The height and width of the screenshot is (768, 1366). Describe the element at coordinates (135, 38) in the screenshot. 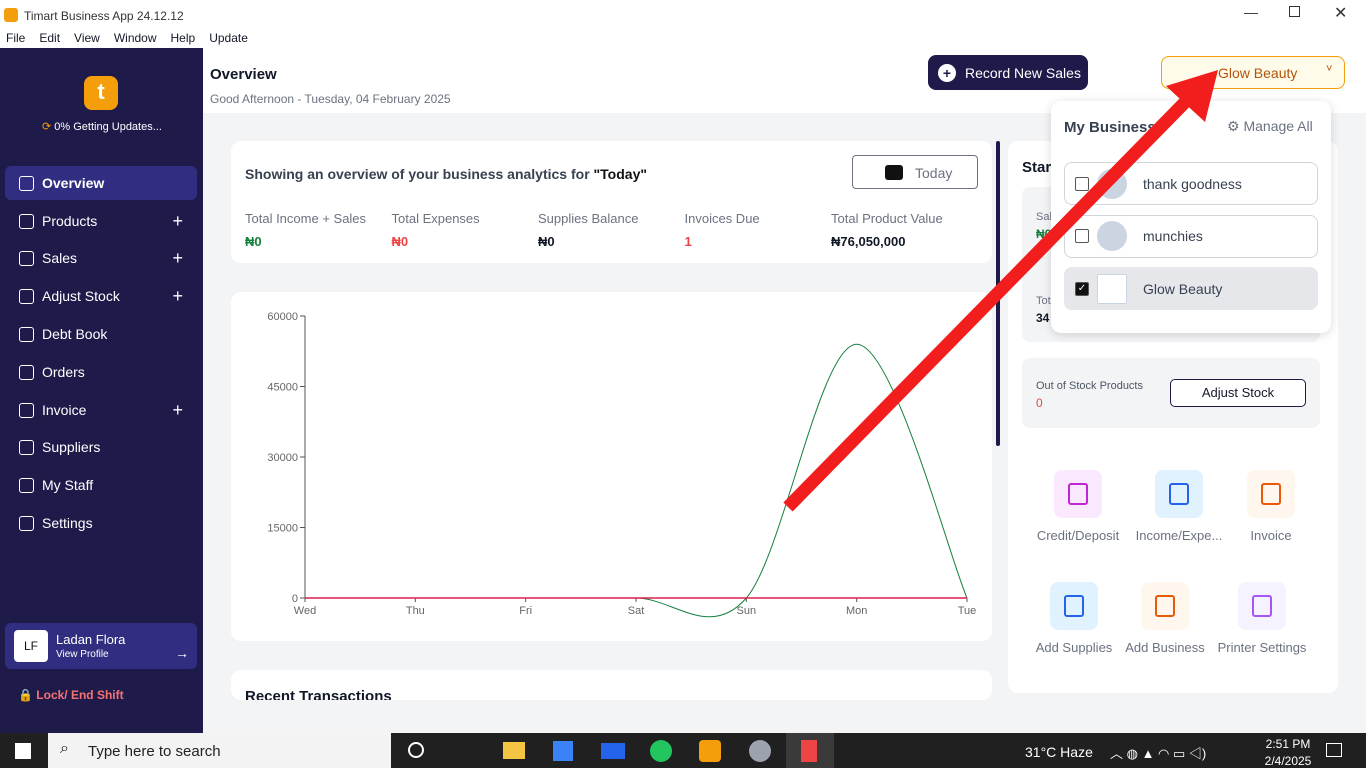

I see `menu-item: Window` at that location.